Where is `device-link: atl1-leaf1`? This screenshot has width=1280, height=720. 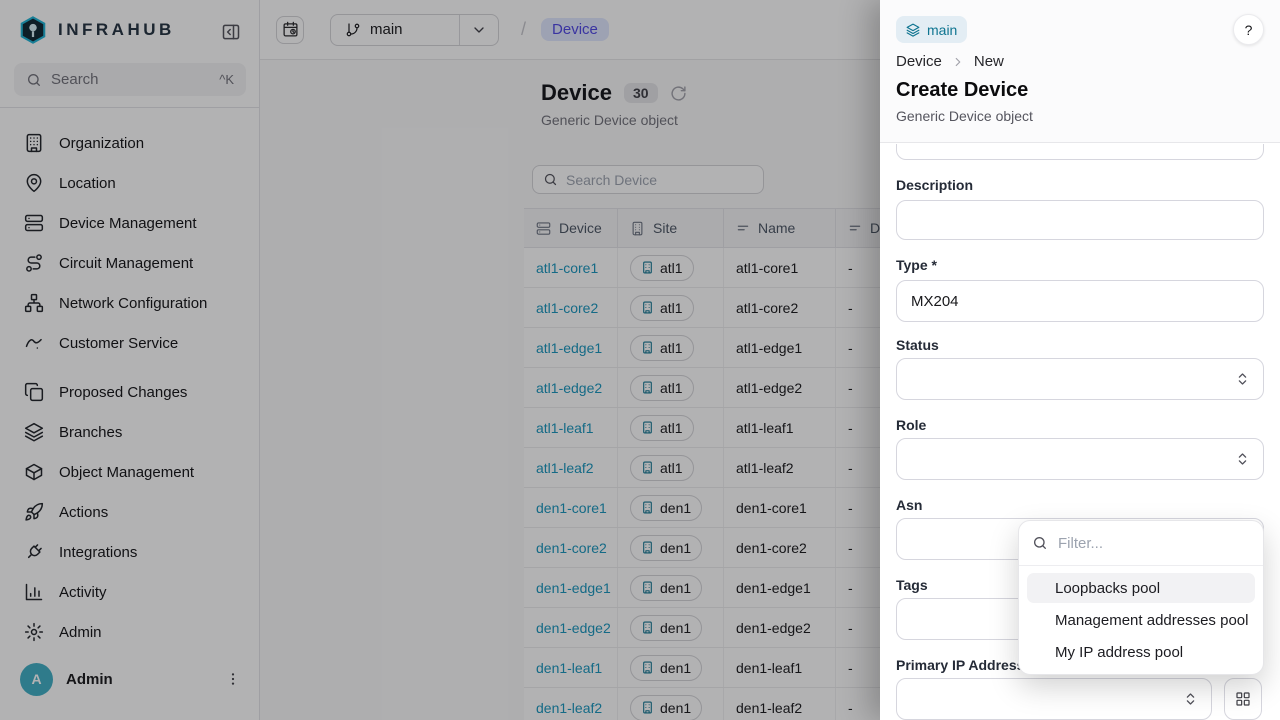
device-link: atl1-leaf1 is located at coordinates (565, 427).